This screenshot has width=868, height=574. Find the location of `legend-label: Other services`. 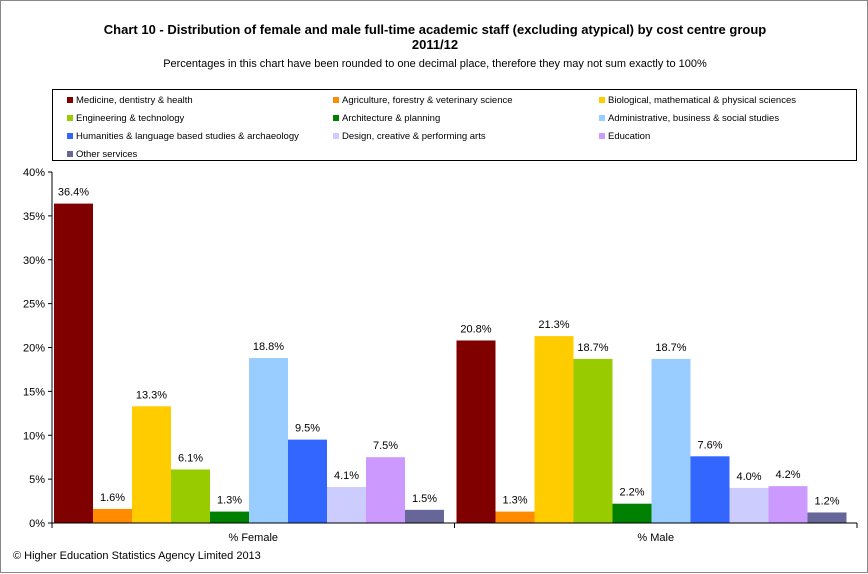

legend-label: Other services is located at coordinates (107, 154).